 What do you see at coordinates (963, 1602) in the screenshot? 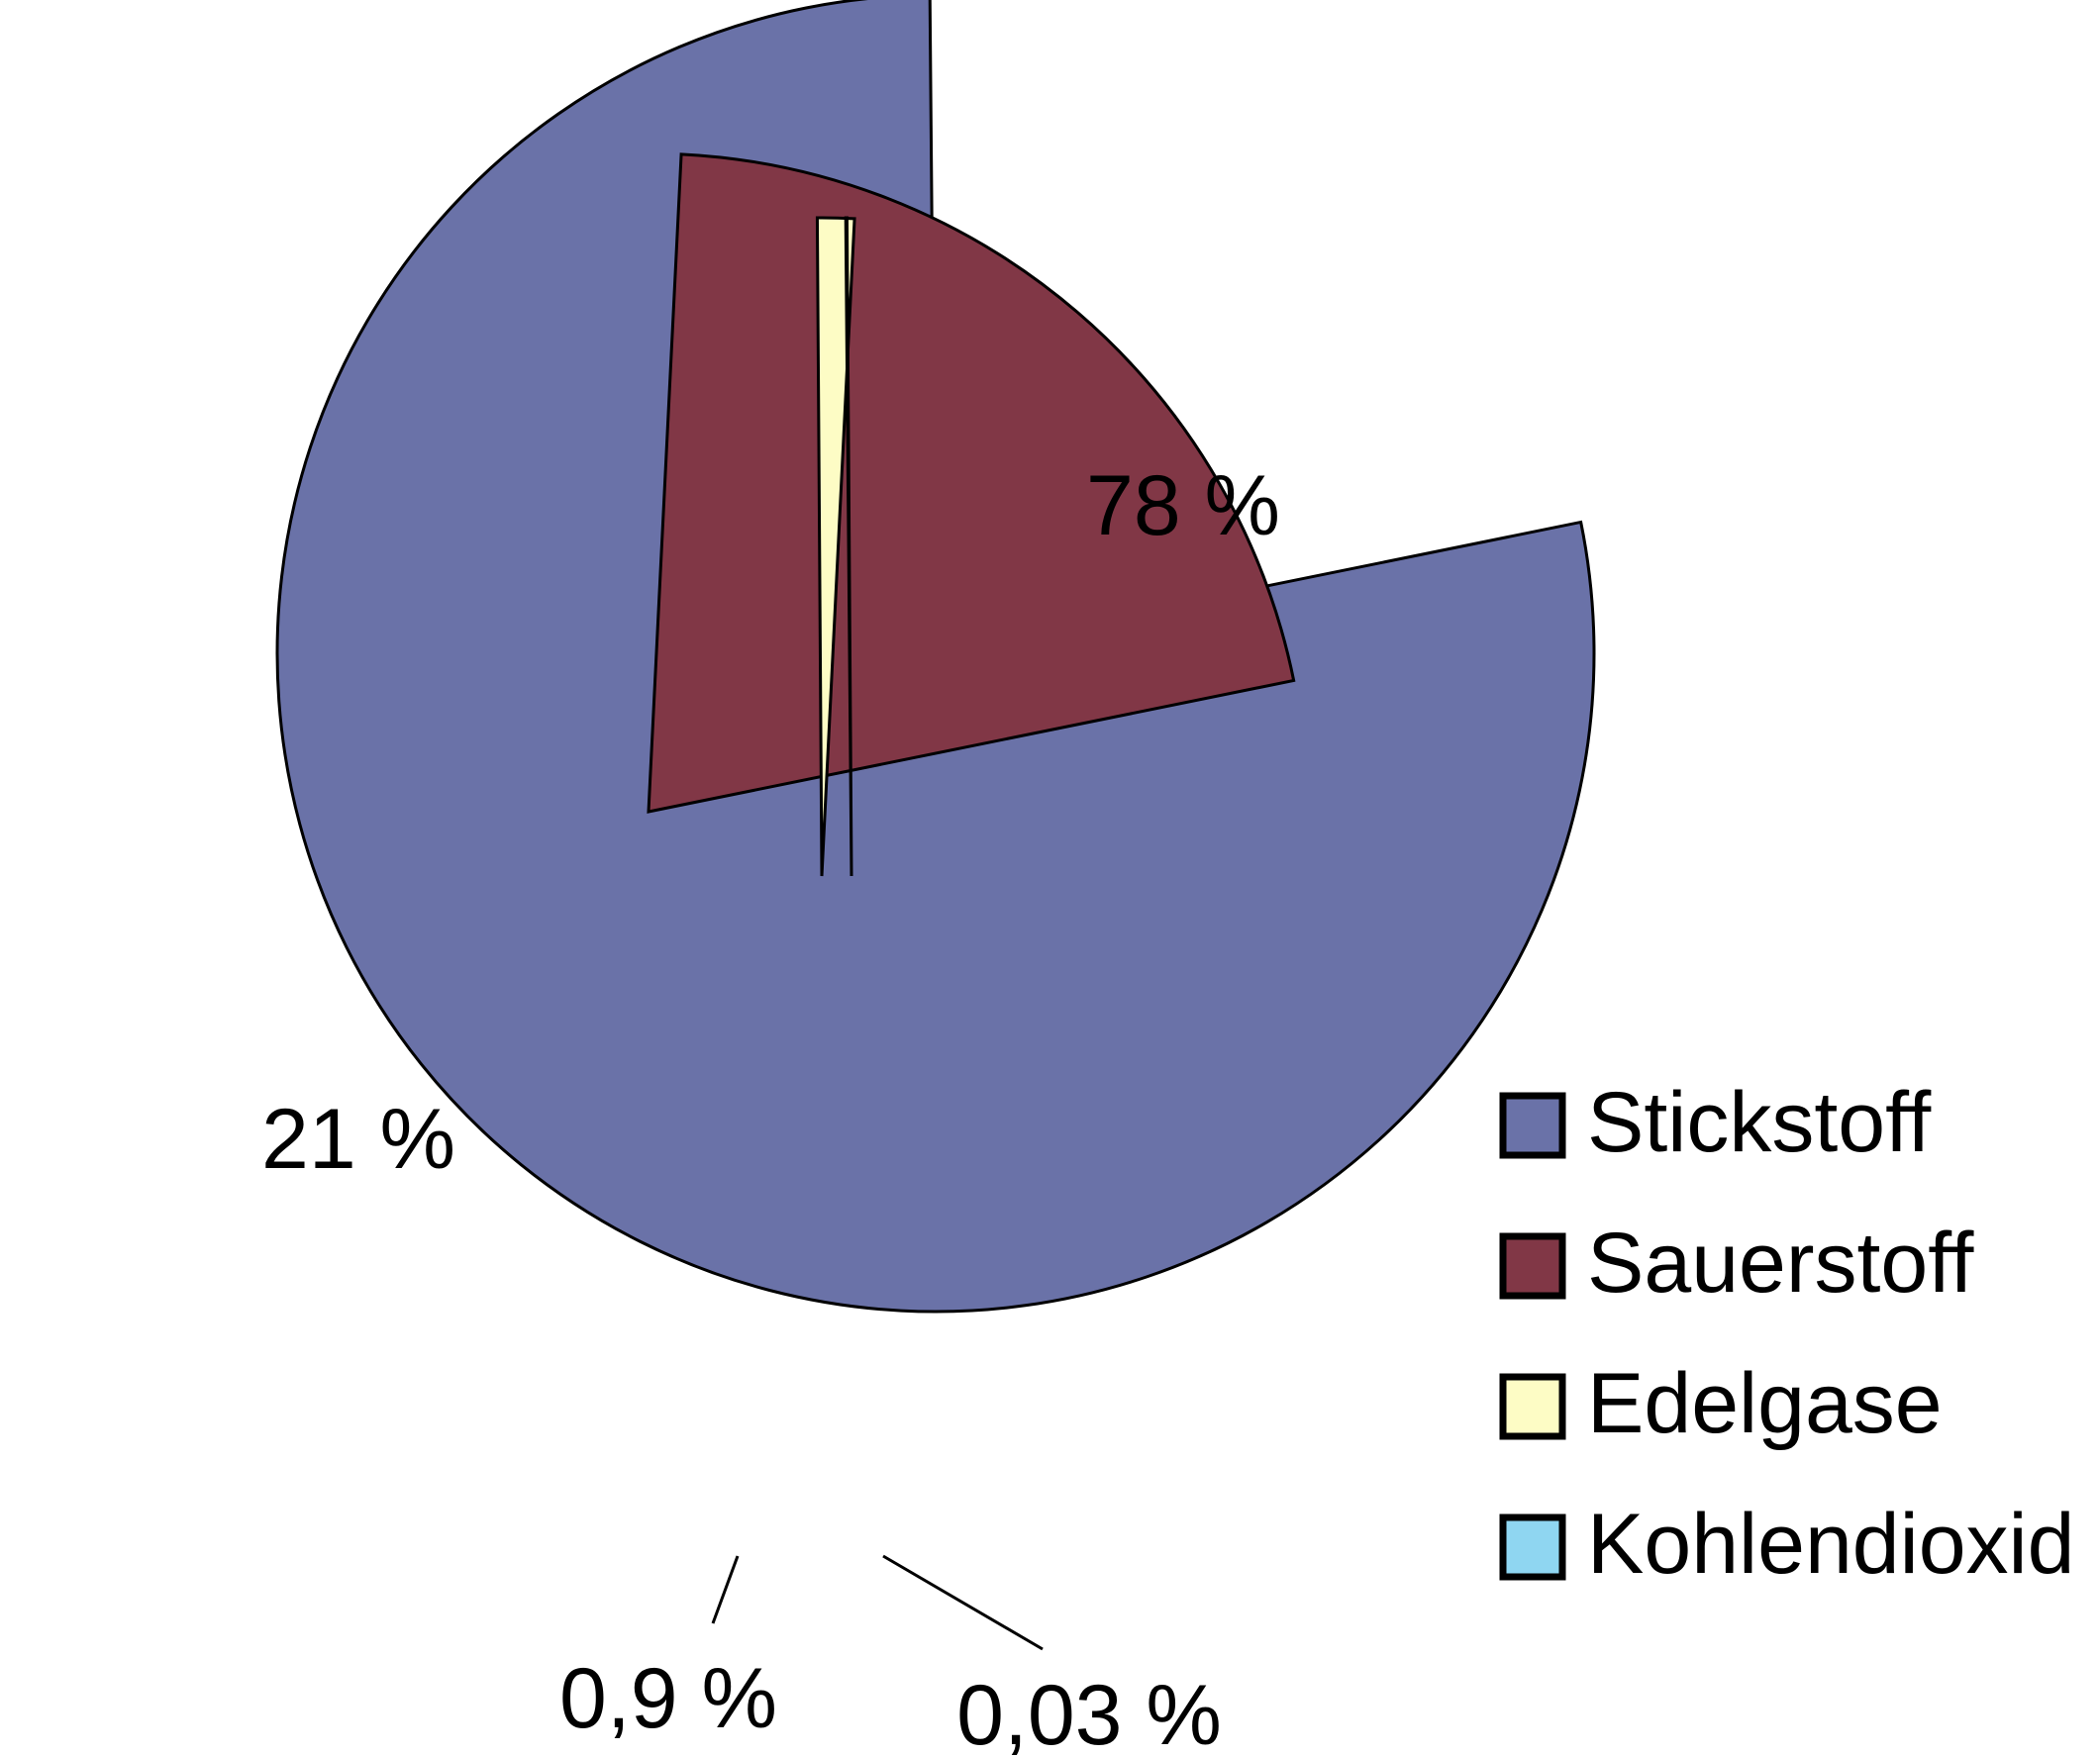
I see `leader-line-kohlendioxid` at bounding box center [963, 1602].